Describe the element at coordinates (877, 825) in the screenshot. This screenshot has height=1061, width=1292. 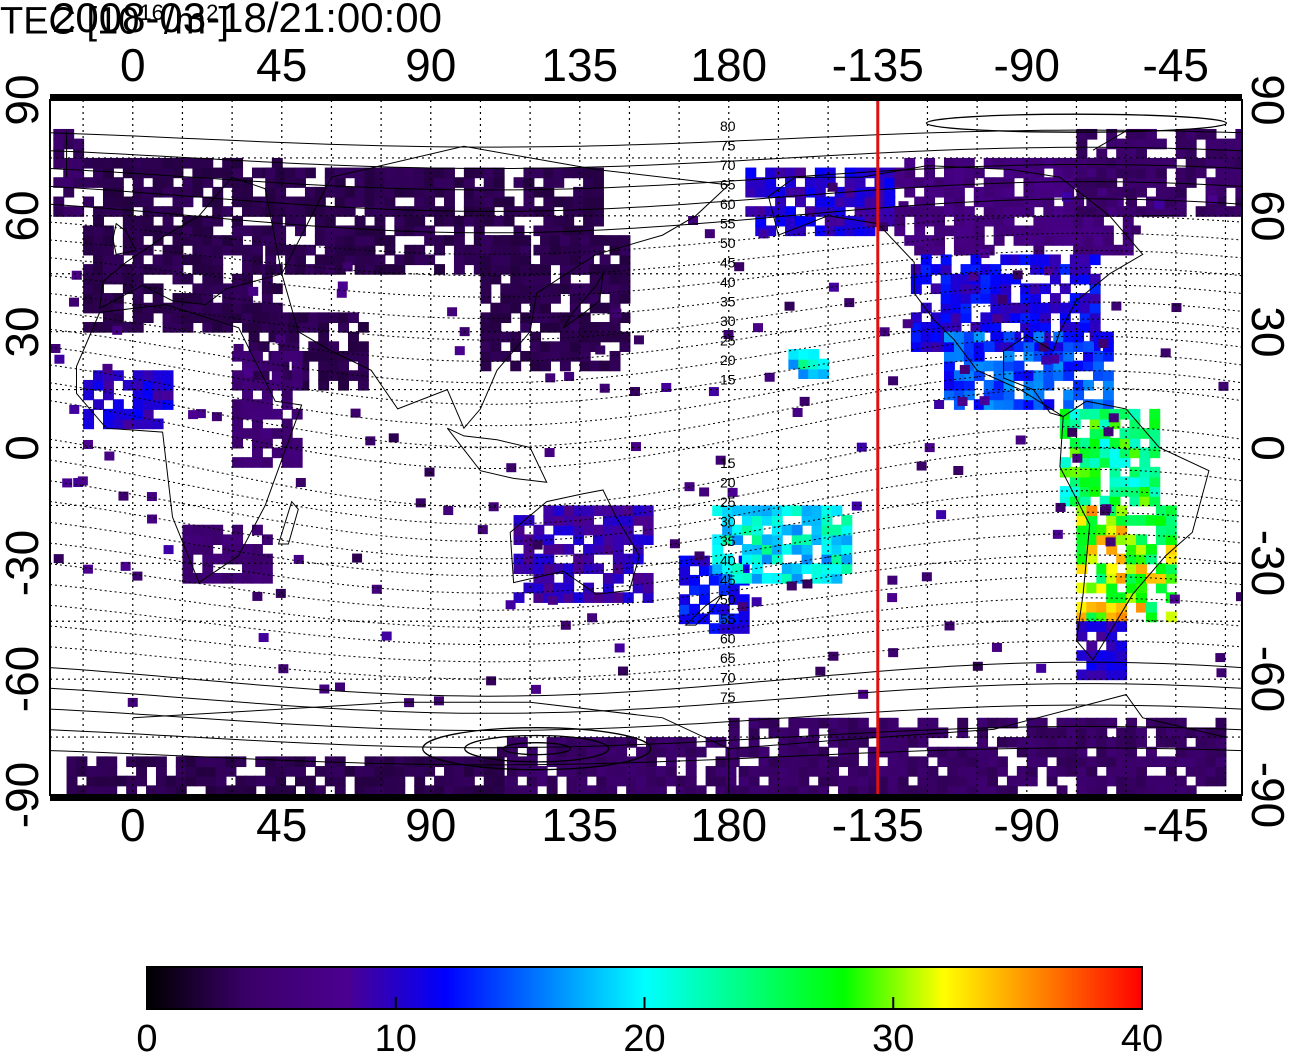
I see `bottom-tick-label: -135` at that location.